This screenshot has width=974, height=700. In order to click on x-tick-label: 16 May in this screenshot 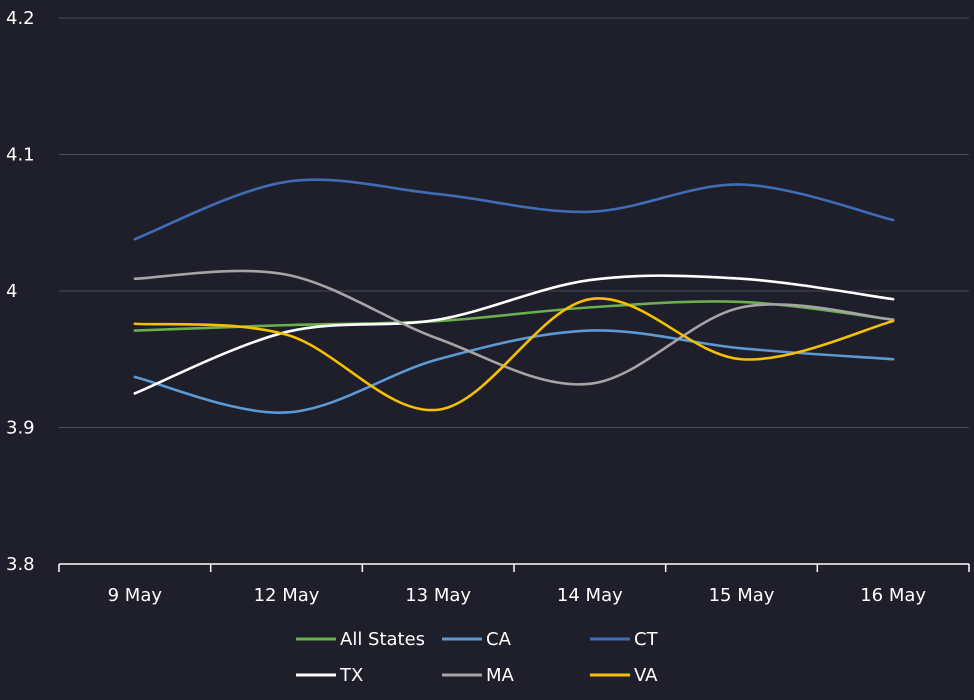, I will do `click(893, 595)`.